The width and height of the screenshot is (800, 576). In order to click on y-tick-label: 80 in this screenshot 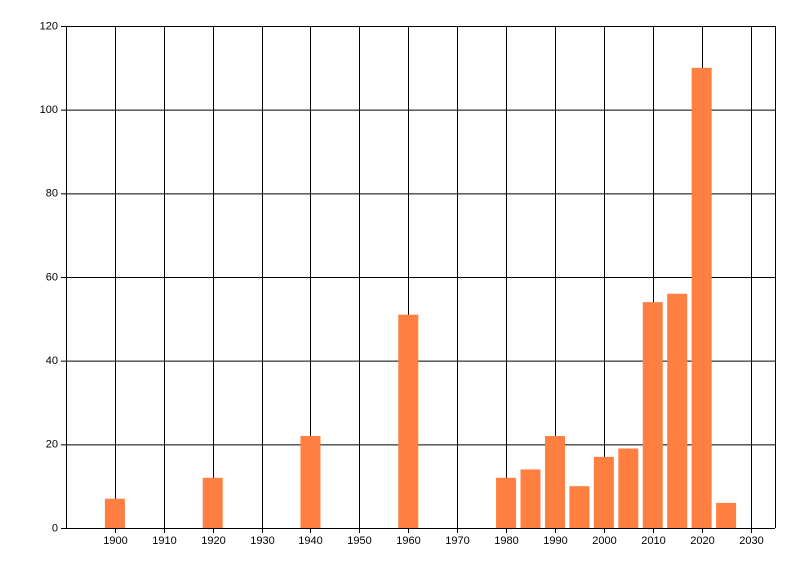, I will do `click(52, 194)`.